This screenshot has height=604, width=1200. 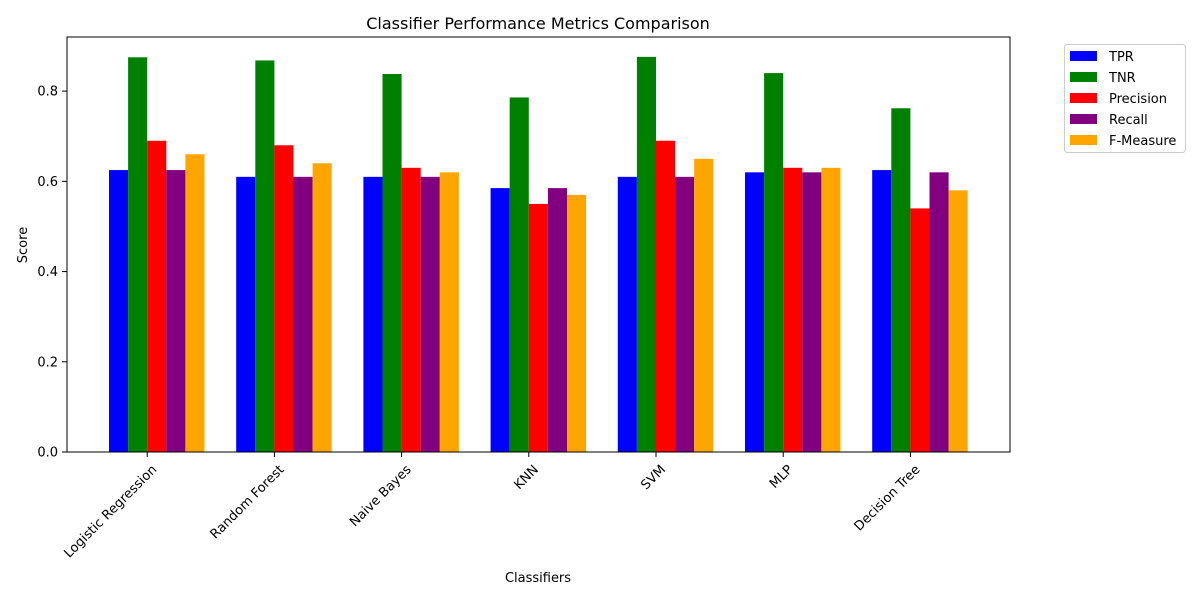 I want to click on y-axis: 0.0 0.2 0.4 0.6 0.8, so click(x=52, y=273).